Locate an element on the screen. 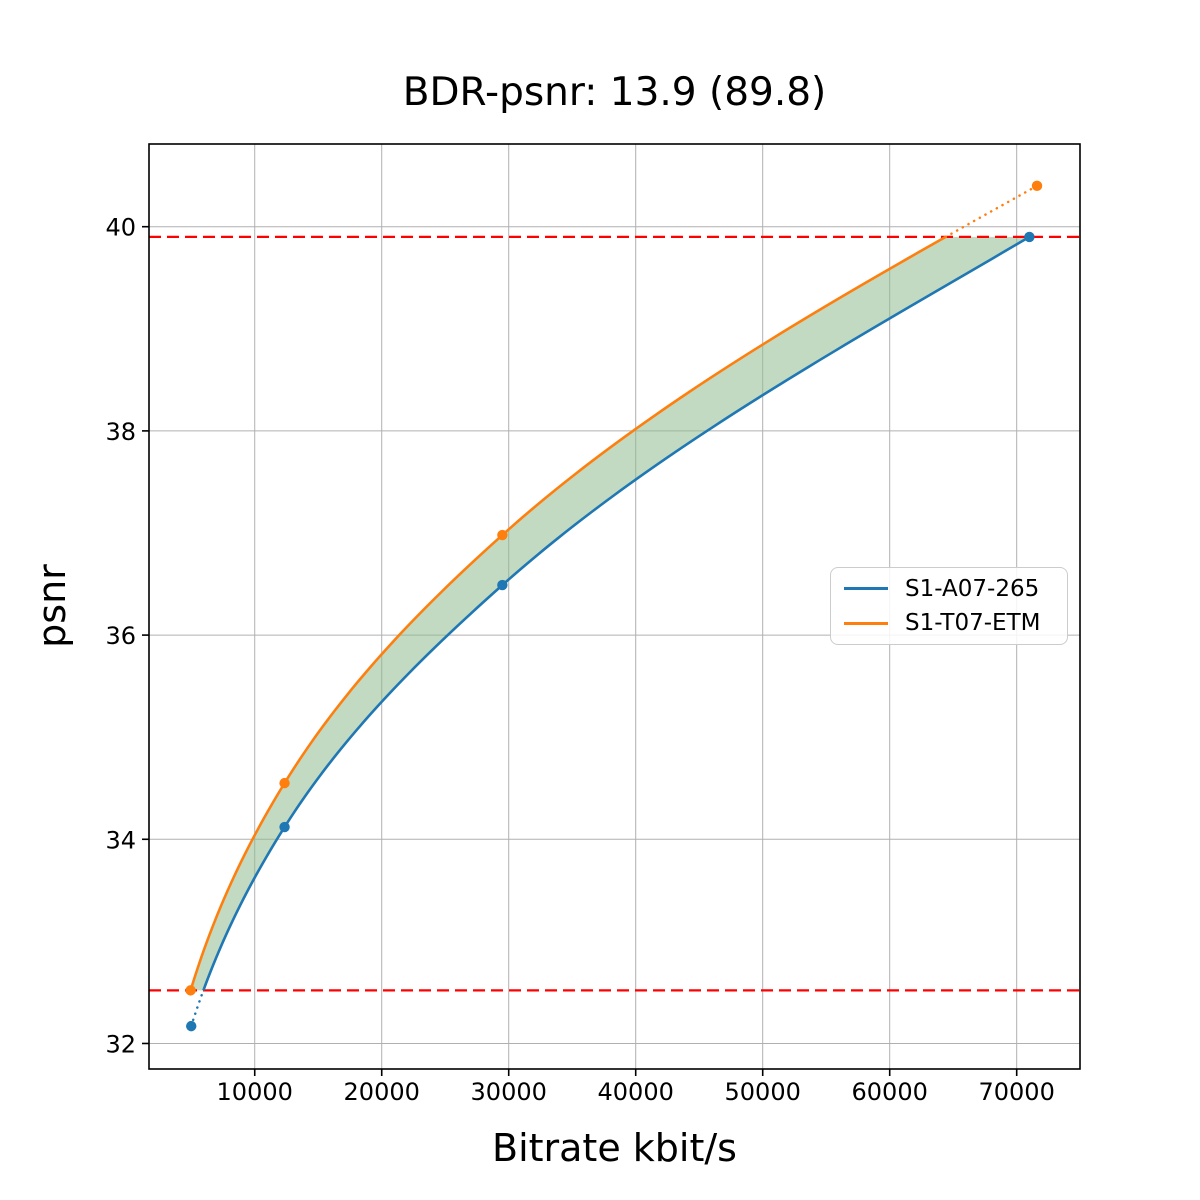 This screenshot has width=1200, height=1200. y-axis-label: psnr is located at coordinates (52, 606).